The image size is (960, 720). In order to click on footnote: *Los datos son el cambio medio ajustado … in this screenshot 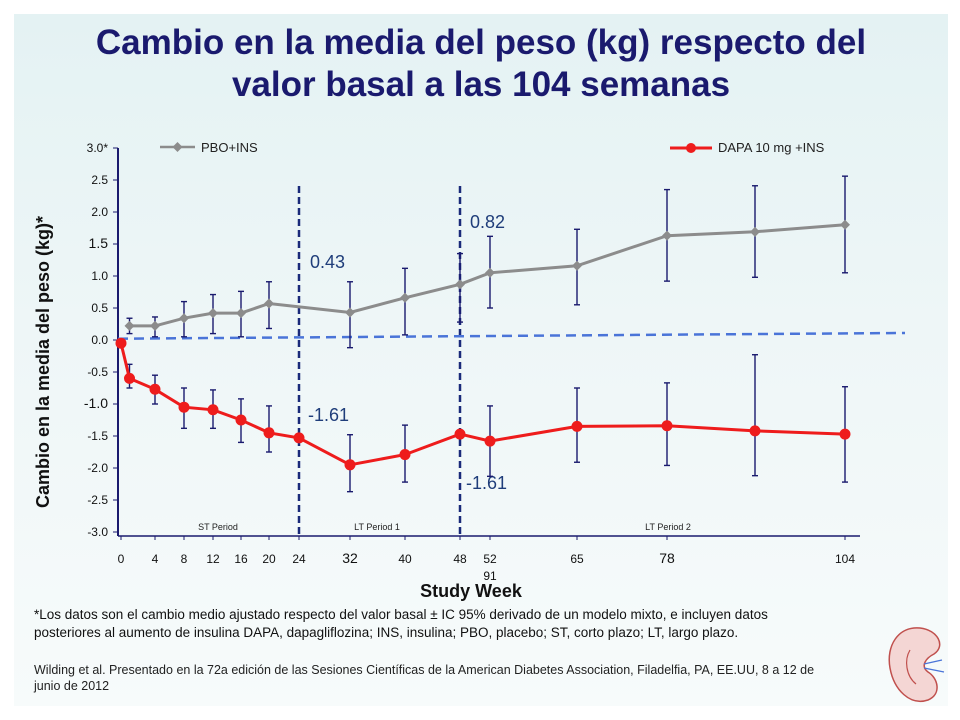, I will do `click(474, 624)`.